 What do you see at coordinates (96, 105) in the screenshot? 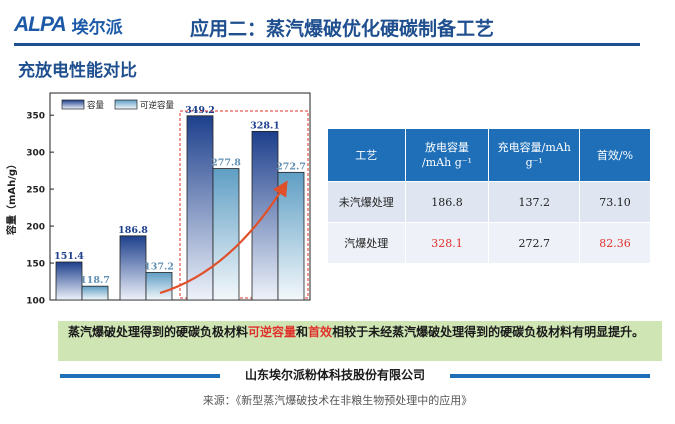
I see `legend-label-capacity: 容量` at bounding box center [96, 105].